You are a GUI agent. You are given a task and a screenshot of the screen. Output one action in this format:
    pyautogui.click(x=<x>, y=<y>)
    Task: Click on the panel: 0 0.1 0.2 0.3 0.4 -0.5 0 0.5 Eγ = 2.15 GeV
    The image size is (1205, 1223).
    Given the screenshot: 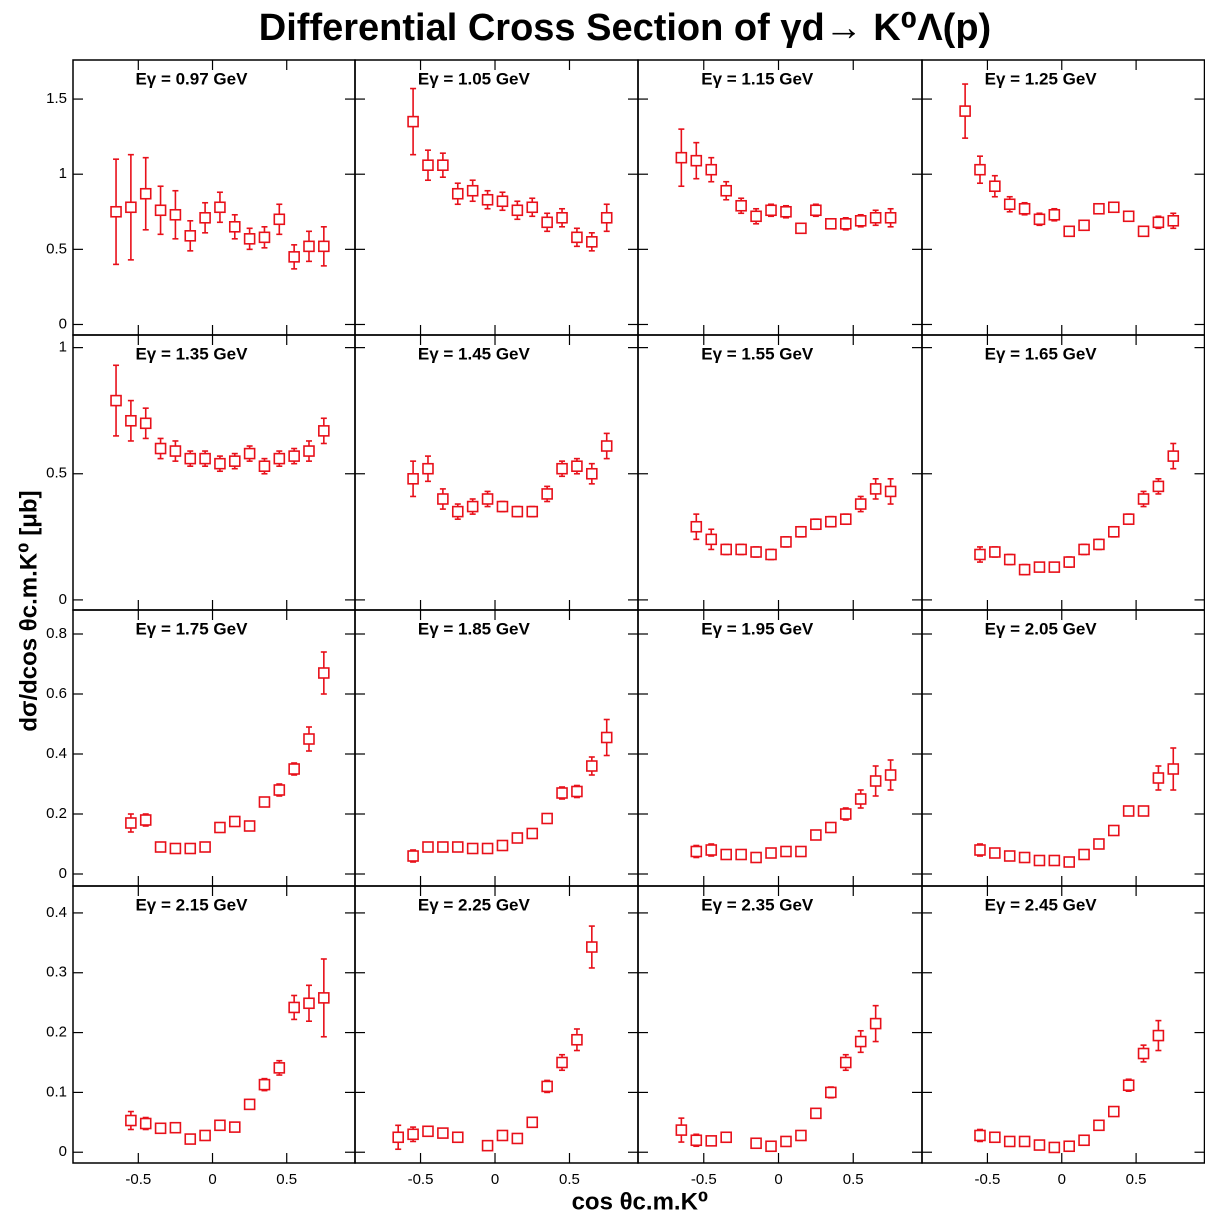 What is the action you would take?
    pyautogui.click(x=201, y=1036)
    